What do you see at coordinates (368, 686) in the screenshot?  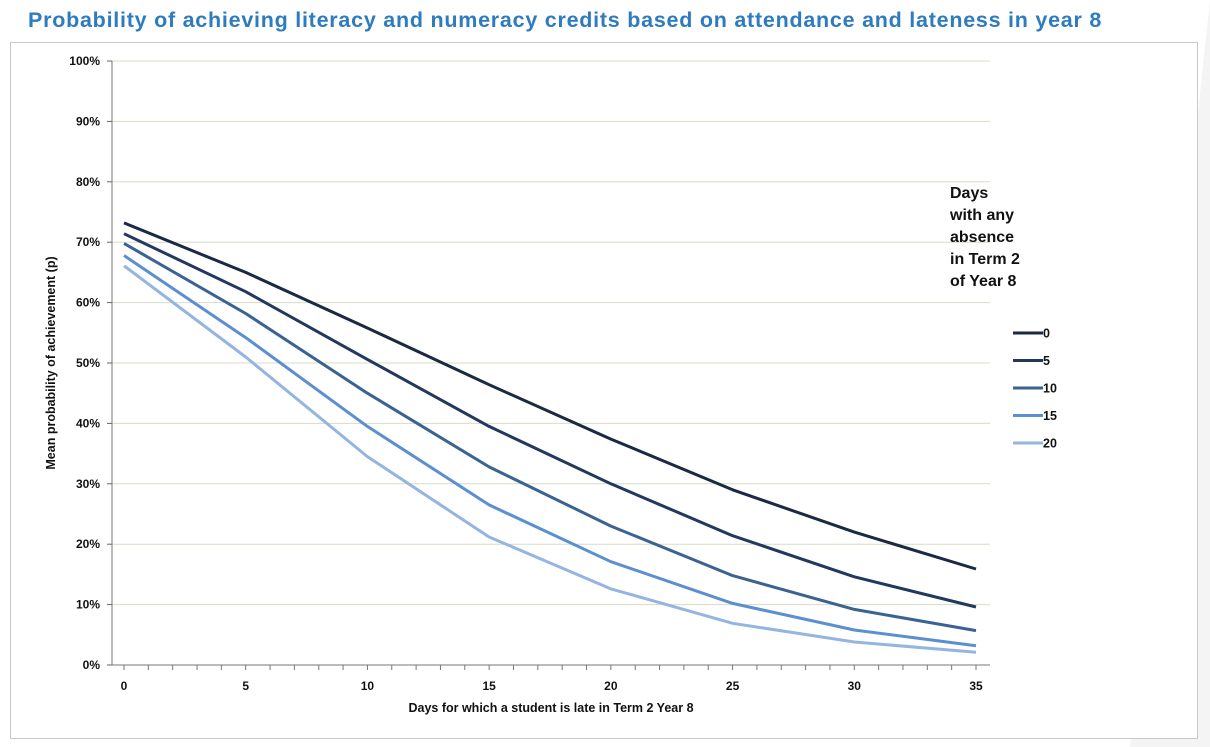 I see `x-tick-label: 10` at bounding box center [368, 686].